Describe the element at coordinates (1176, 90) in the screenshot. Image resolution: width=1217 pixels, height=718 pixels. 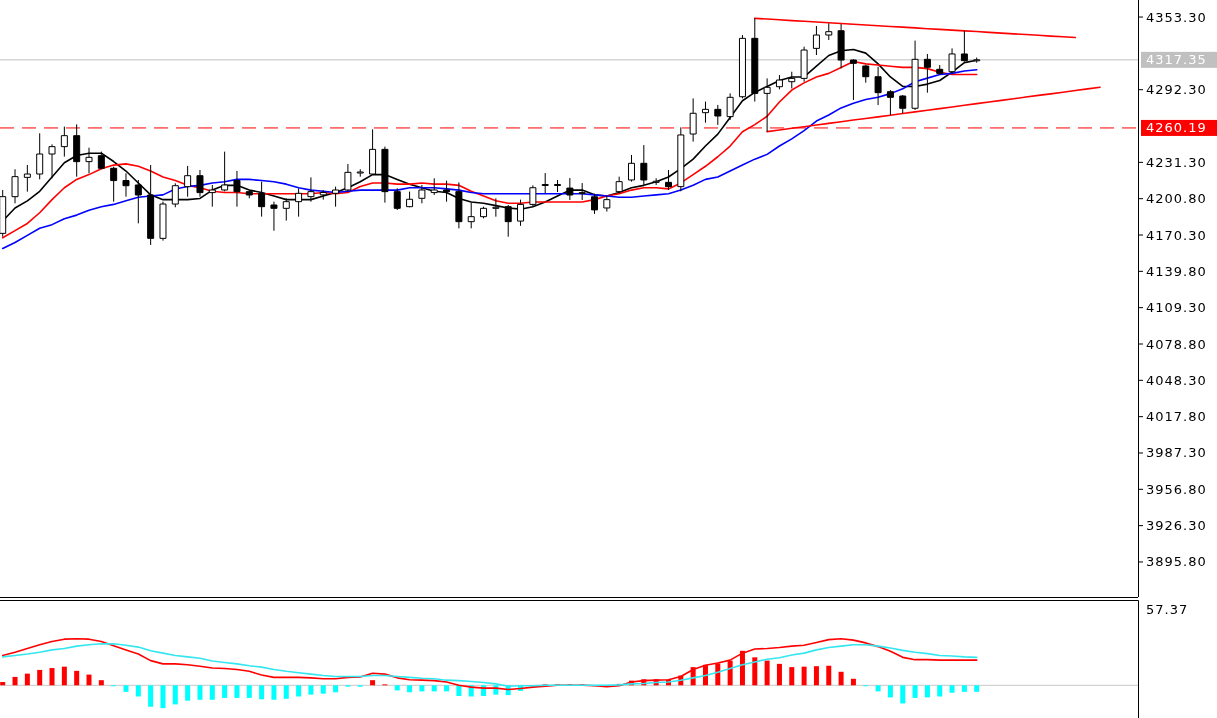
I see `y-tick-label: 4292.30` at that location.